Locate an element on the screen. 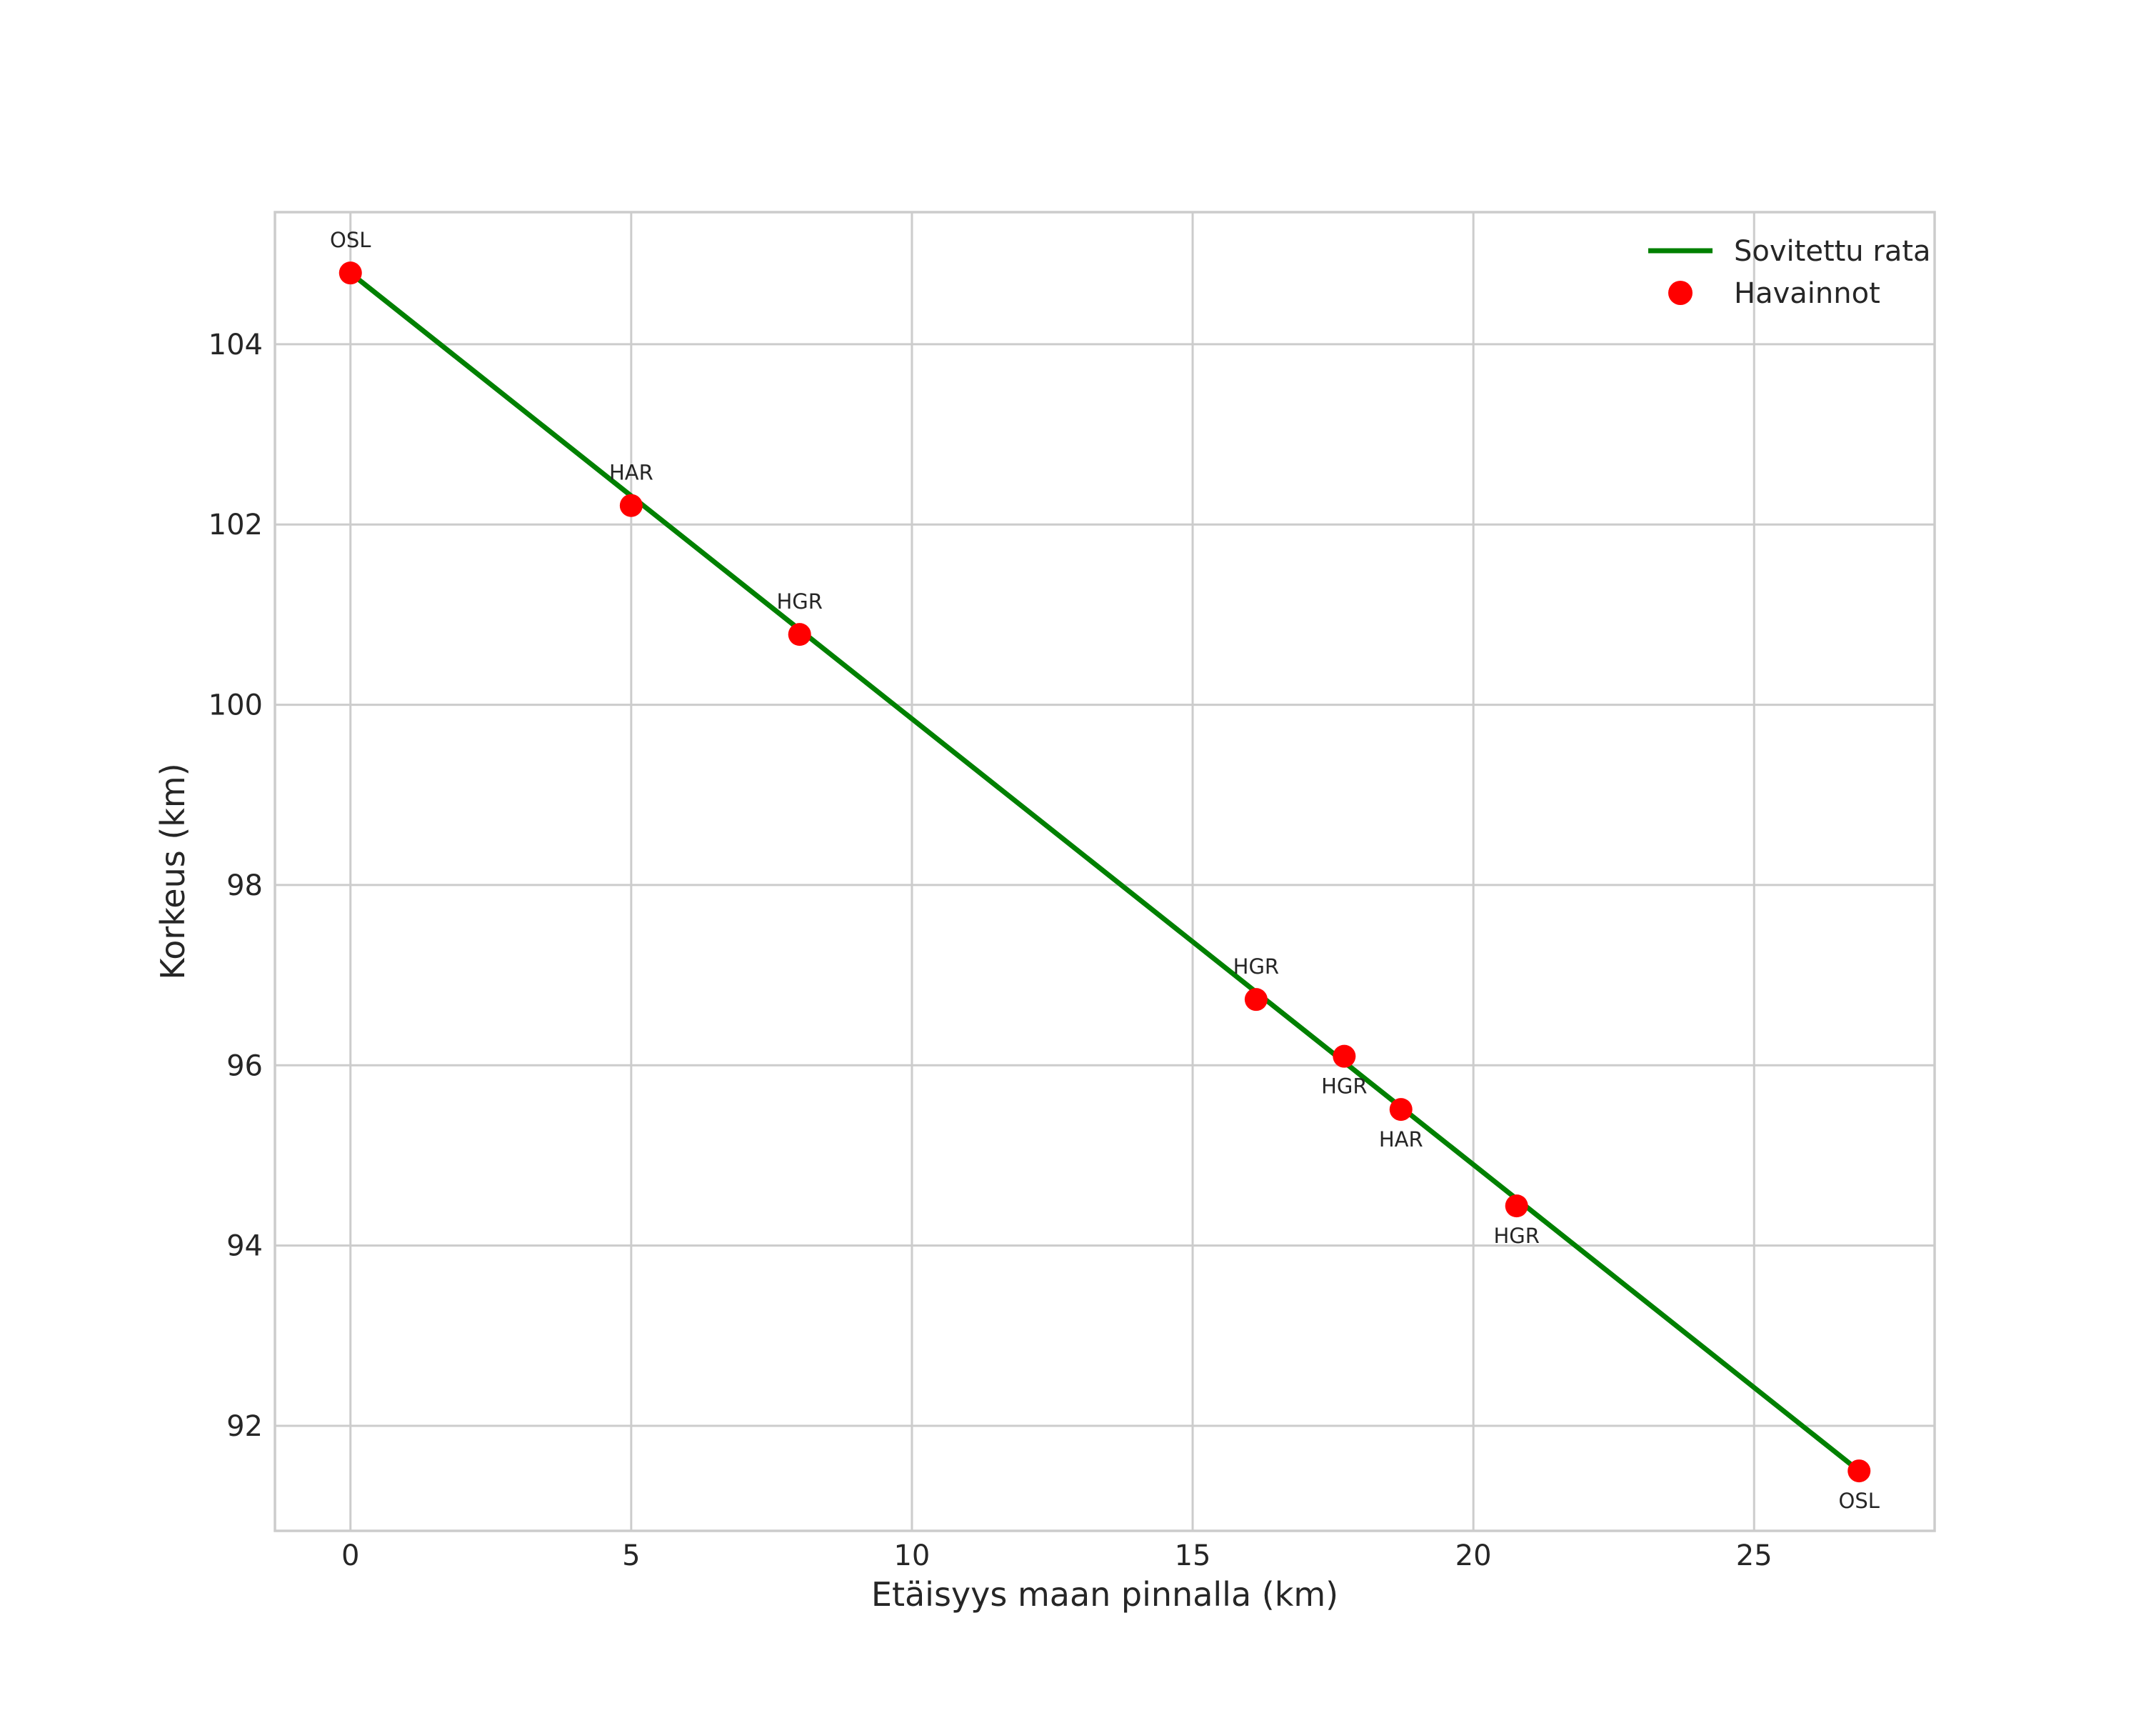 This screenshot has height=1728, width=2156. legend: Sovitettu rata Havainnot is located at coordinates (1790, 272).